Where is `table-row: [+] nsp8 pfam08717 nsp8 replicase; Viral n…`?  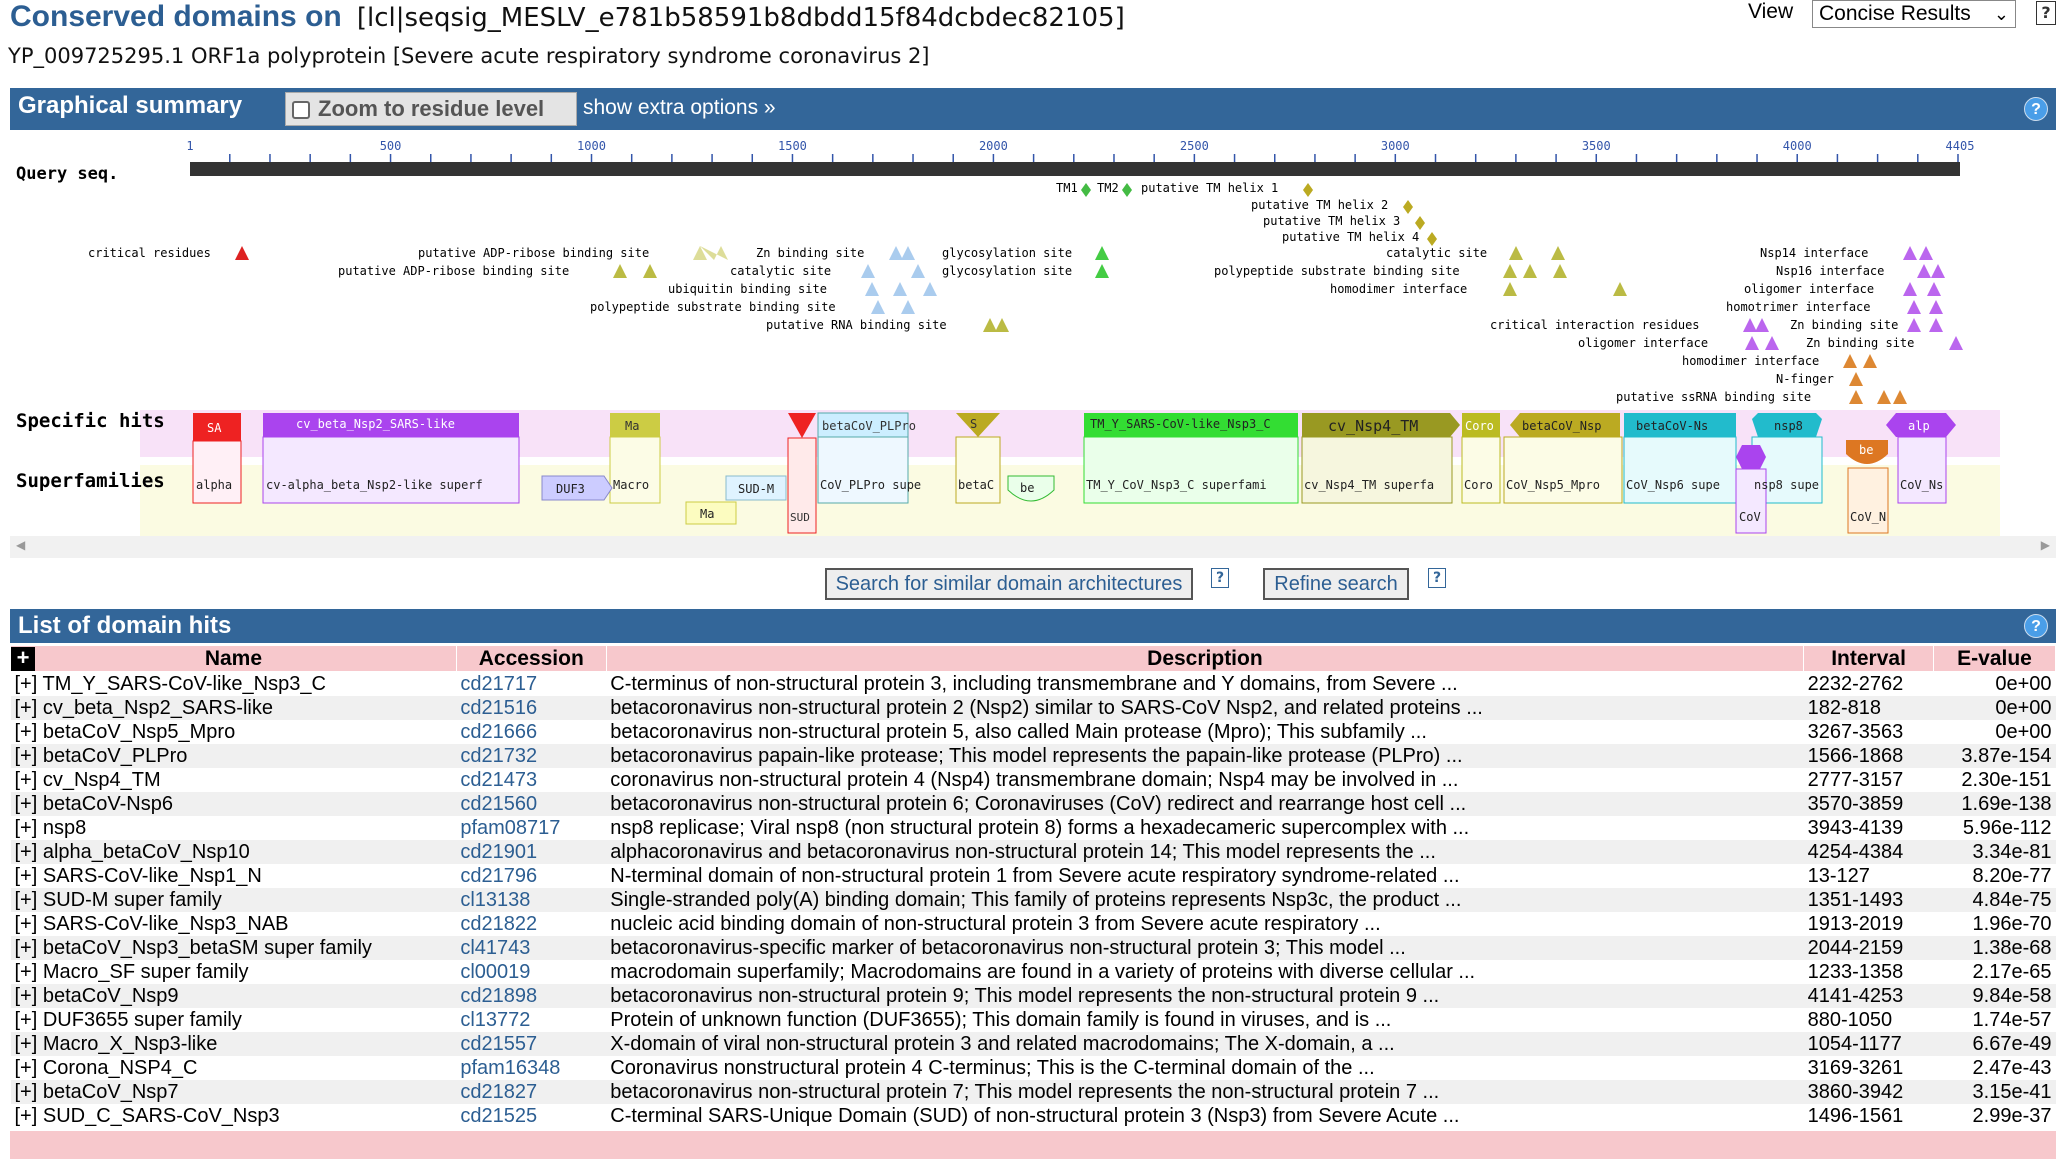 table-row: [+] nsp8 pfam08717 nsp8 replicase; Viral n… is located at coordinates (1033, 828).